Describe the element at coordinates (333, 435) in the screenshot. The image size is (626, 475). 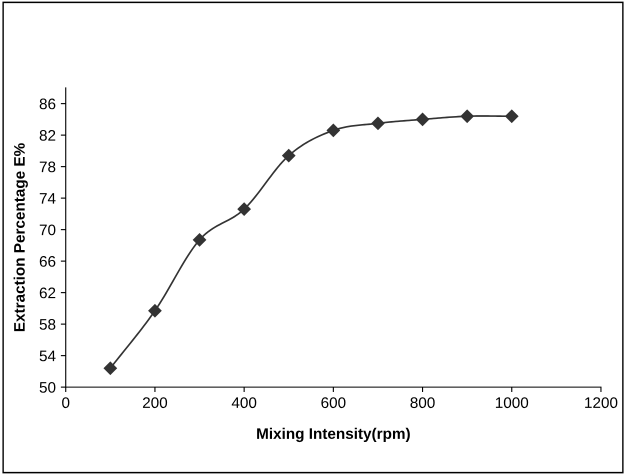
I see `x-axis-title: Mixing Intensity(rpm)` at that location.